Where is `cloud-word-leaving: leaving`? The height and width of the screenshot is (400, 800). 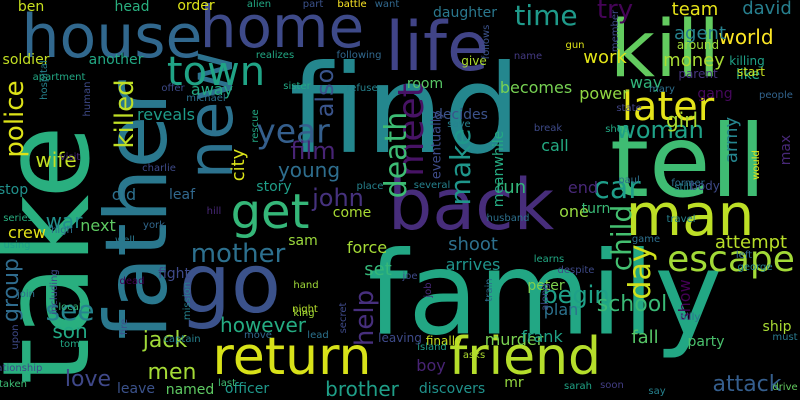
cloud-word-leaving: leaving is located at coordinates (400, 338).